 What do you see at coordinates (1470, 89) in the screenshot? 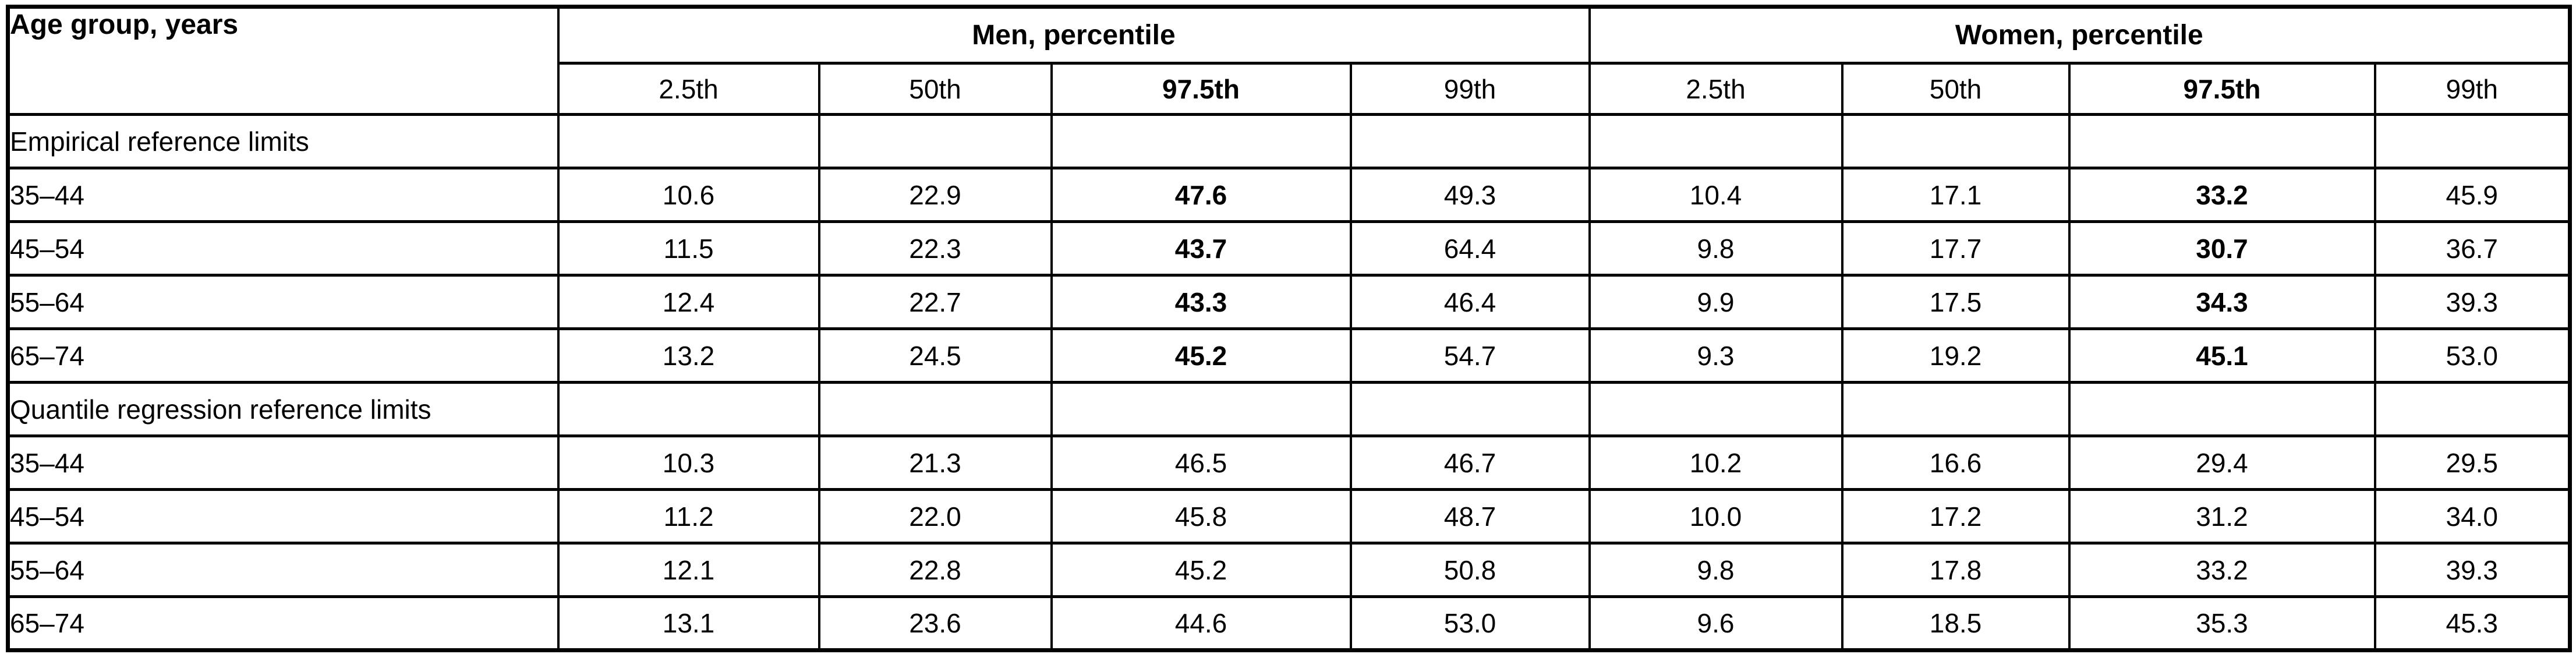
I see `men-p99-header: 99th` at bounding box center [1470, 89].